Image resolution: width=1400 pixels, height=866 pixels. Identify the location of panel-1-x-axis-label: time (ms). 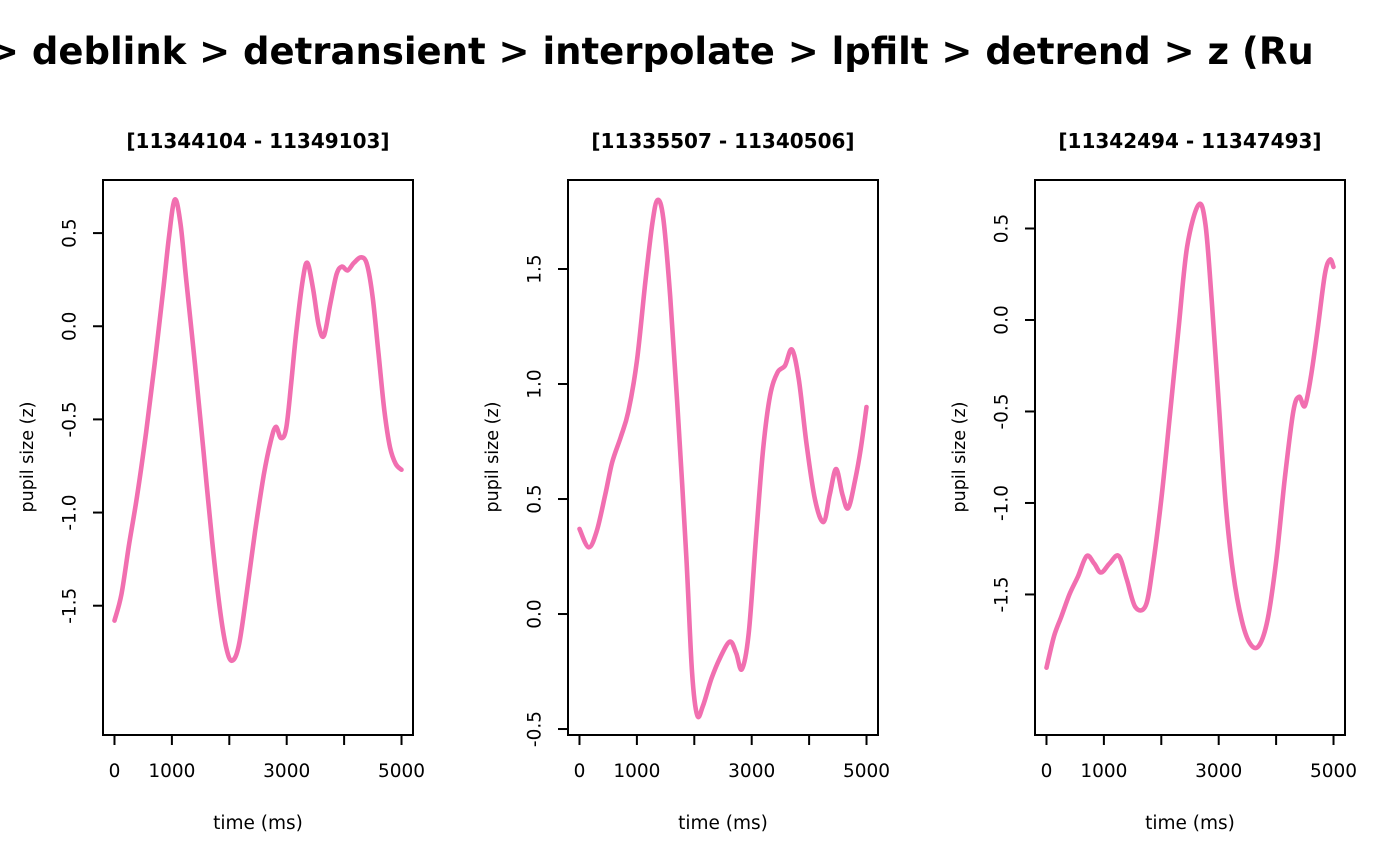
(258, 823).